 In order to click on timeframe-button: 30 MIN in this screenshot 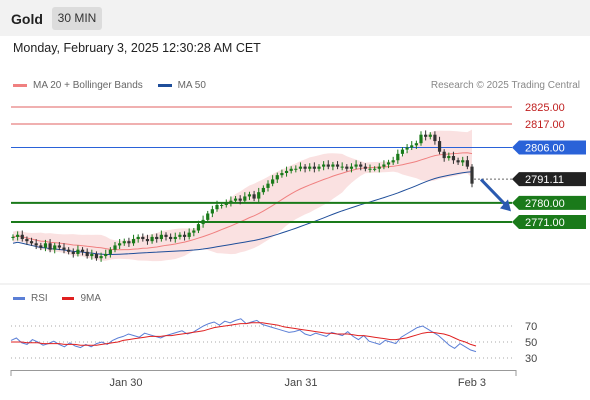, I will do `click(77, 18)`.